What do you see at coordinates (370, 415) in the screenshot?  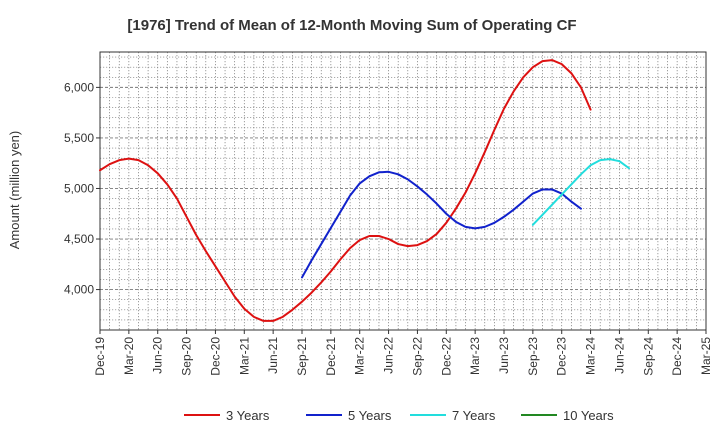 I see `legend-label: 5 Years` at bounding box center [370, 415].